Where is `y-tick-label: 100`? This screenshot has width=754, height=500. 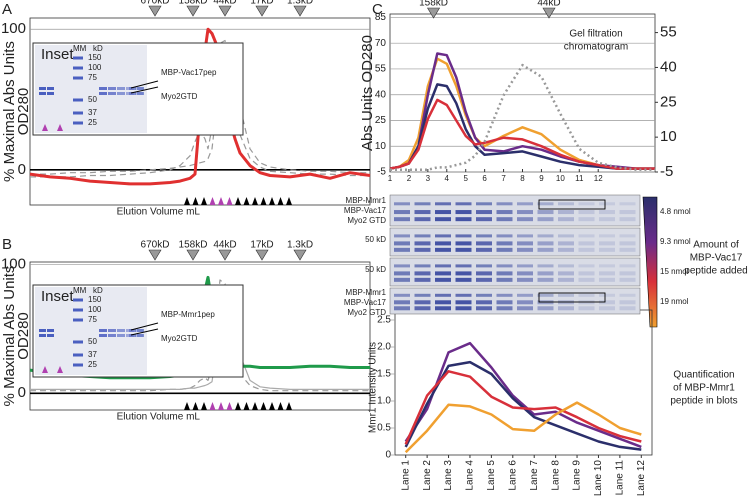 y-tick-label: 100 is located at coordinates (13, 264).